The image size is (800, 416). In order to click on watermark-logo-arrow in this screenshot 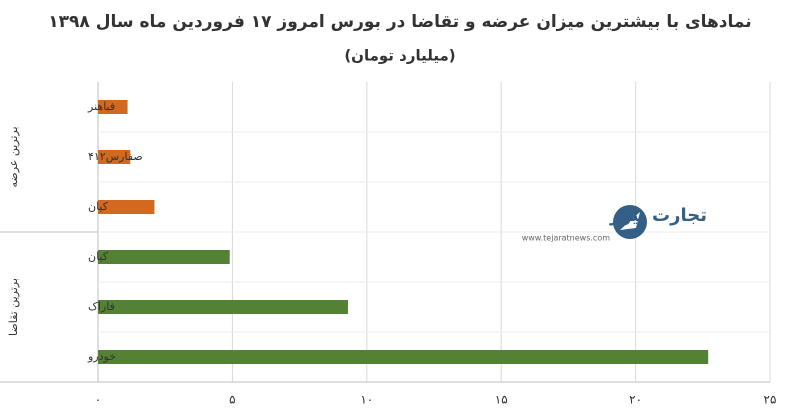, I will do `click(630, 221)`.